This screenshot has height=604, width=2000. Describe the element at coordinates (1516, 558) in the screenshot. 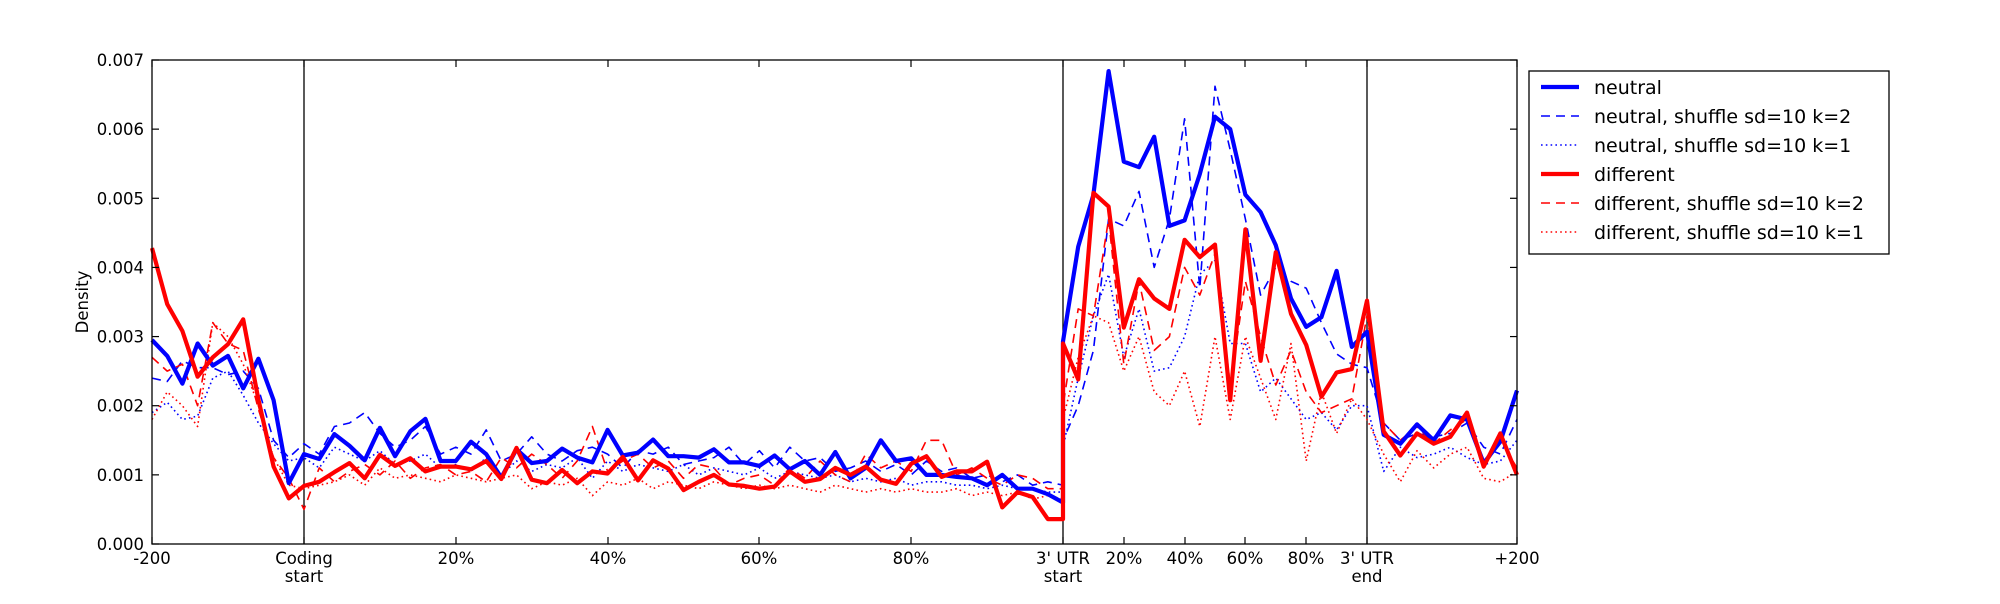

I see `x-tick-label: +200` at that location.